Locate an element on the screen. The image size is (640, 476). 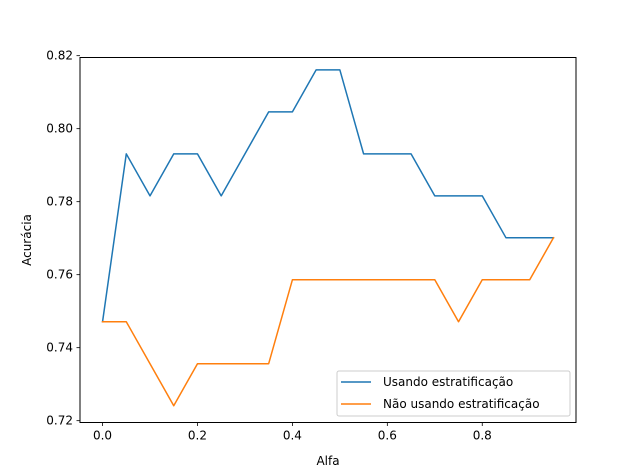
x-tick-label: 0.2 is located at coordinates (197, 436).